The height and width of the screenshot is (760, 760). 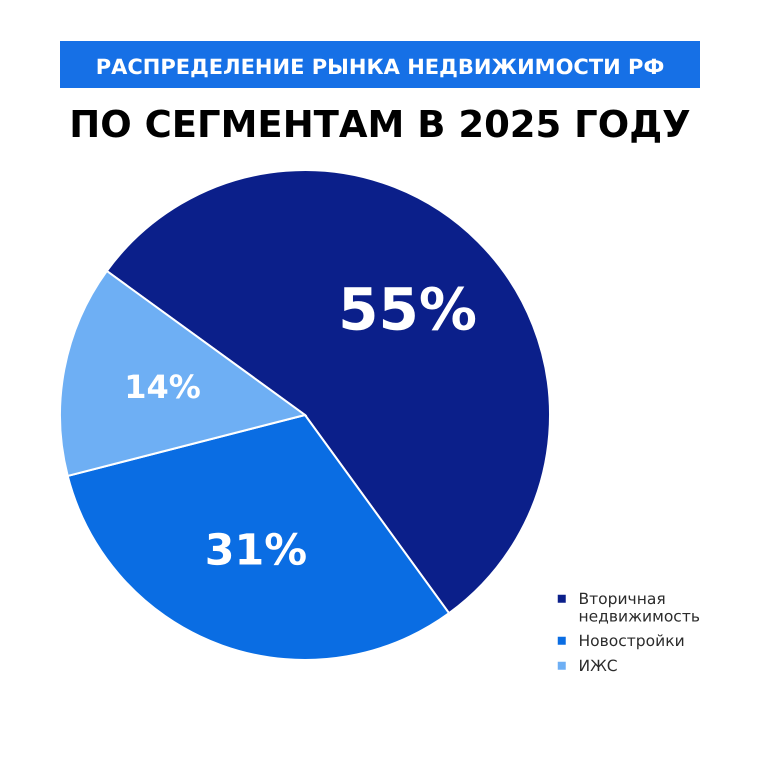 What do you see at coordinates (256, 550) in the screenshot?
I see `data-label: 31%` at bounding box center [256, 550].